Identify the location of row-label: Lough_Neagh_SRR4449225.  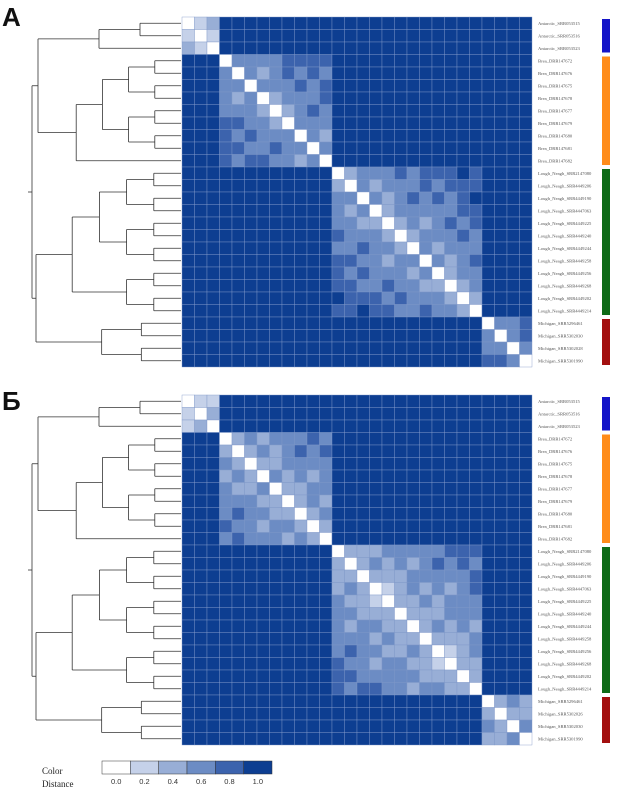
(565, 601).